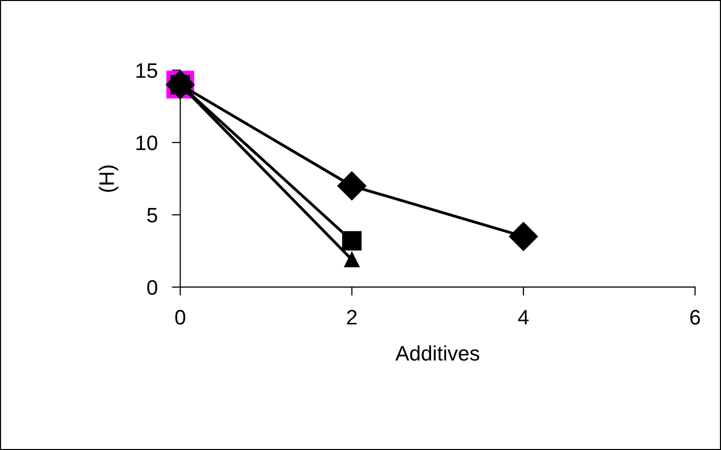  What do you see at coordinates (523, 317) in the screenshot?
I see `x-tick-label: 4` at bounding box center [523, 317].